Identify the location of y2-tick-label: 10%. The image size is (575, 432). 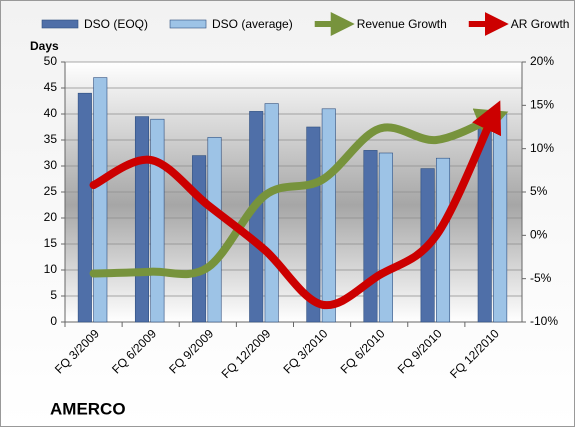
(542, 148).